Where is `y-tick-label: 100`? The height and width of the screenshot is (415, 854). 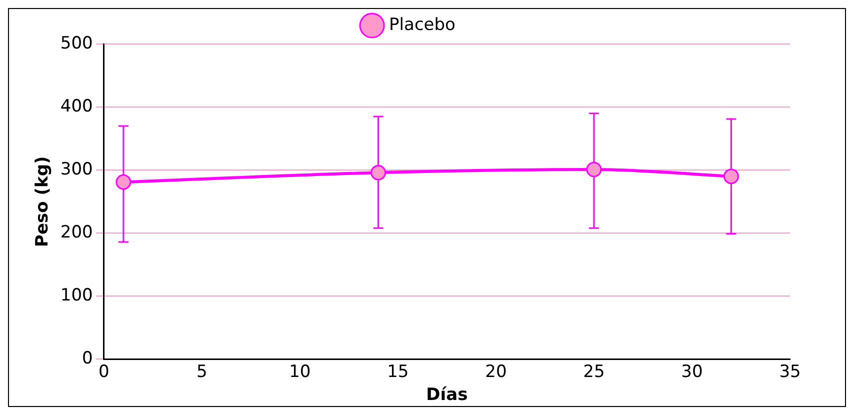 y-tick-label: 100 is located at coordinates (76, 296).